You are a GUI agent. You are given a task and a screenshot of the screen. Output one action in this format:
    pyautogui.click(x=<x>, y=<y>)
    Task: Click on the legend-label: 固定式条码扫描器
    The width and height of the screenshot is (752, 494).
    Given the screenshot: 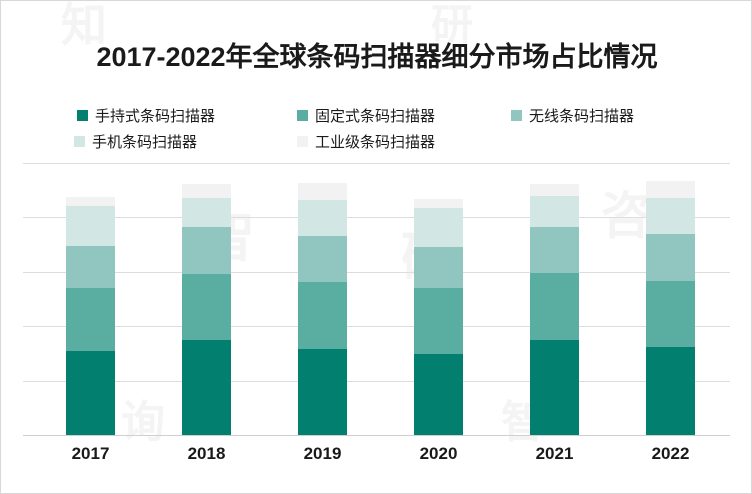 What is the action you would take?
    pyautogui.click(x=375, y=116)
    